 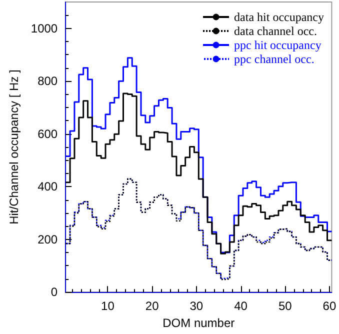 I want to click on legend-label: ppc channel occ., so click(x=274, y=59).